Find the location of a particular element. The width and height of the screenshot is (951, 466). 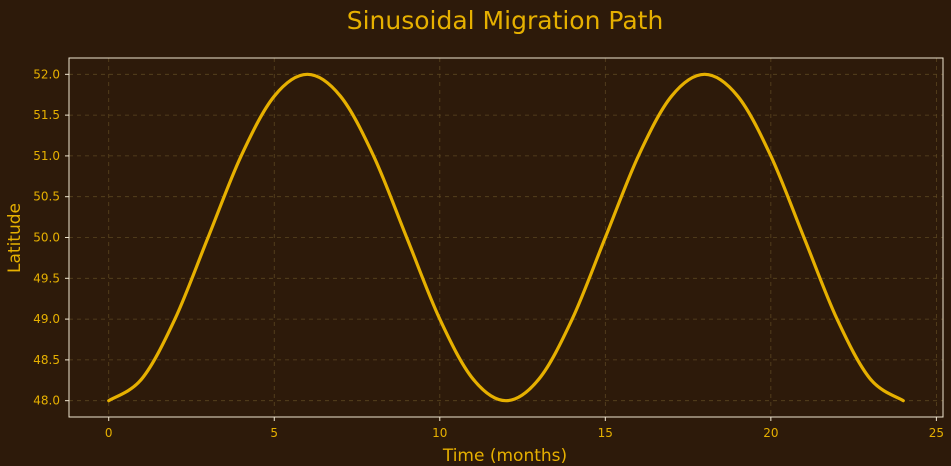

y-tick-label: 50.0 is located at coordinates (46, 238).